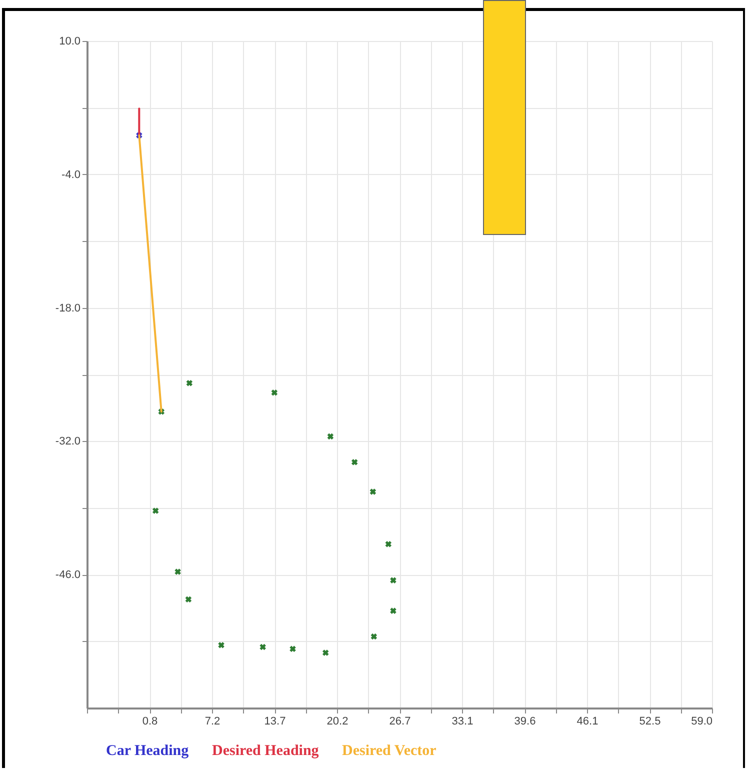  Describe the element at coordinates (150, 722) in the screenshot. I see `x-tick-label: 0.8` at that location.